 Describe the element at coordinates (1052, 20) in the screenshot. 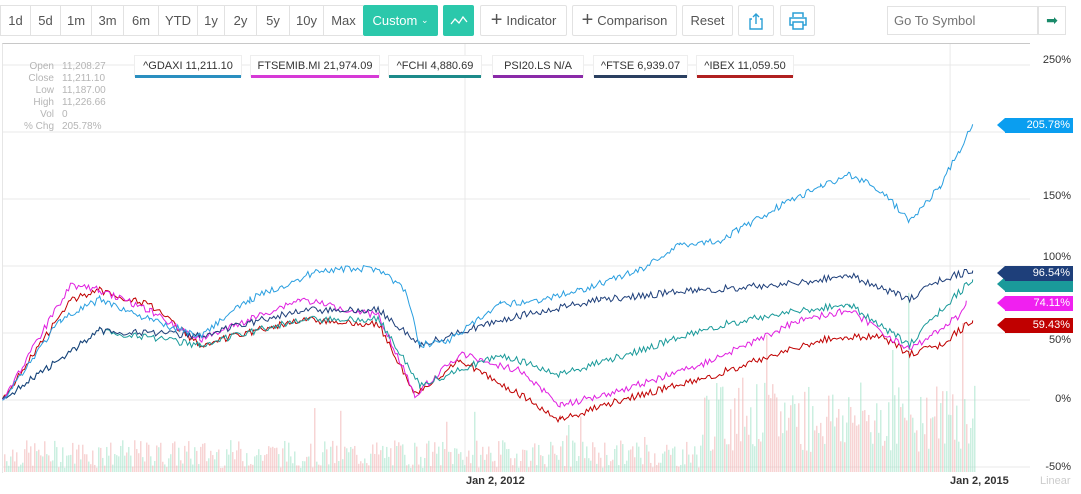

I see `go-button: ➡` at that location.